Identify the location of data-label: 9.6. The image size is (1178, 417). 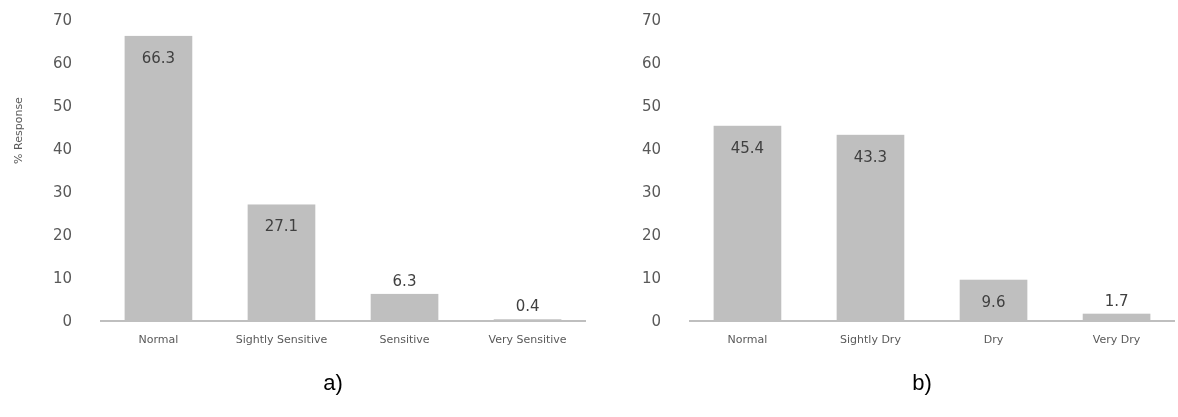
(993, 301).